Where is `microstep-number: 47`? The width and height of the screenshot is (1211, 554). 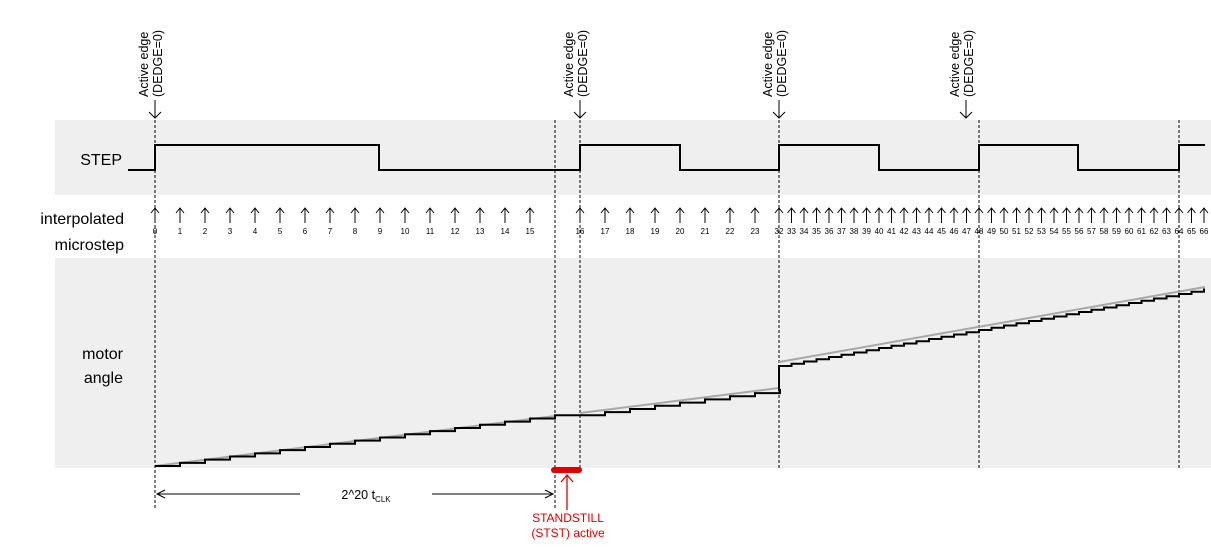 microstep-number: 47 is located at coordinates (966, 231).